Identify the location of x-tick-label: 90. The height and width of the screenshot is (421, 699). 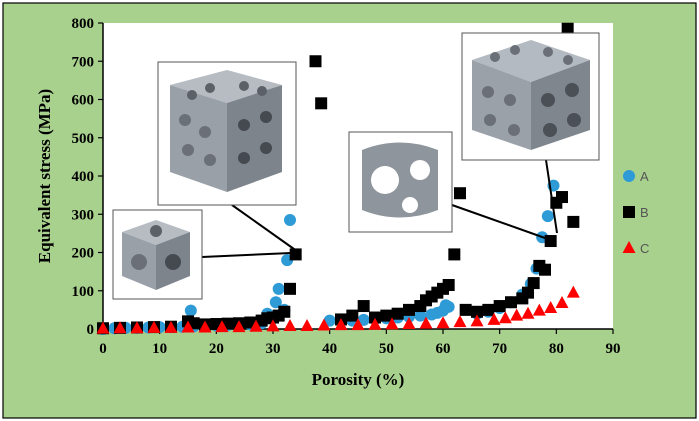
(613, 349).